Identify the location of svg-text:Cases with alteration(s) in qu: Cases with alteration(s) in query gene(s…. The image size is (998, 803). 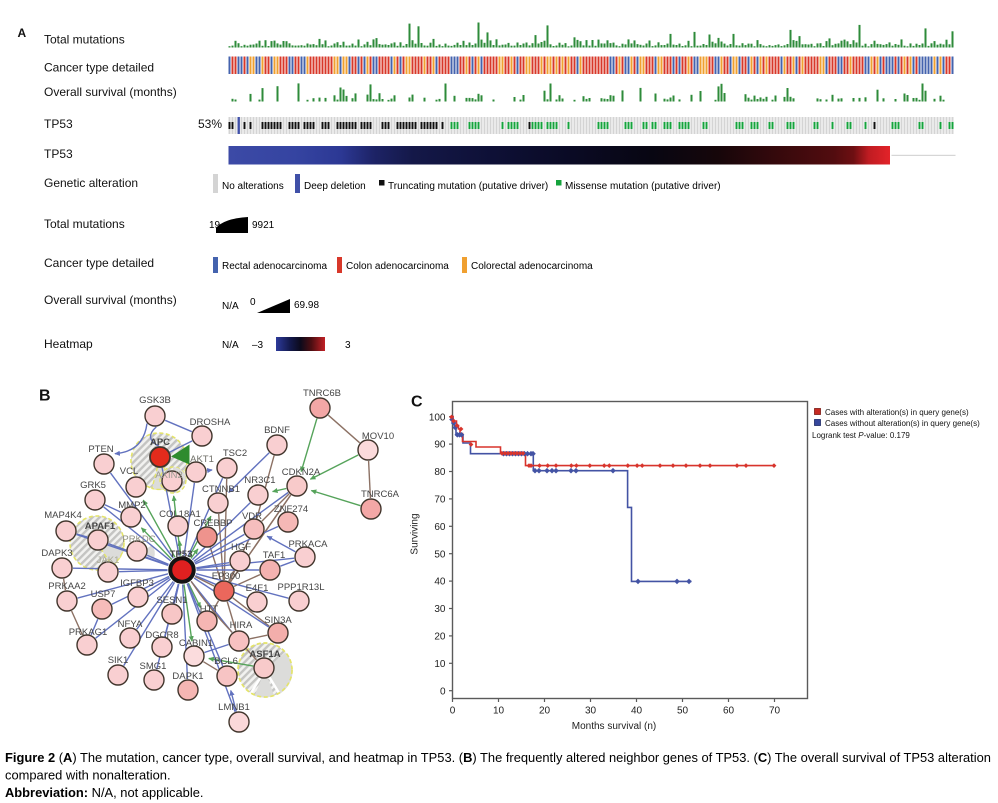
(897, 412).